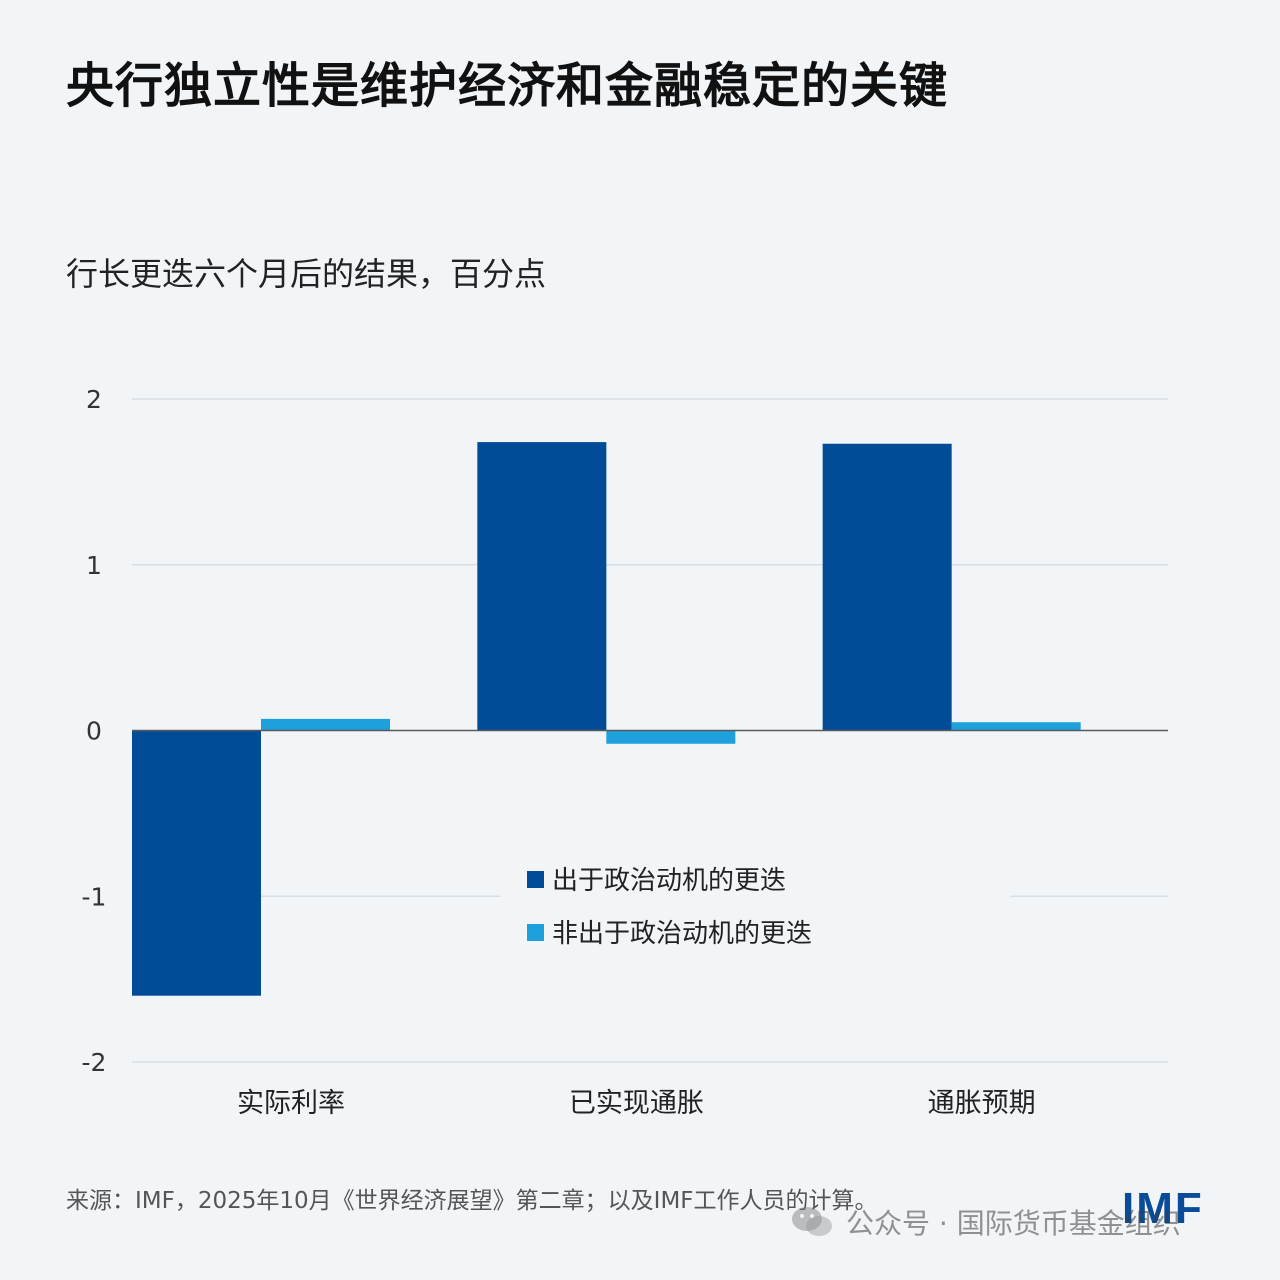 The width and height of the screenshot is (1280, 1280). What do you see at coordinates (472, 1201) in the screenshot?
I see `source-note: 来源：IMF，2025年10月《世界经济展望》第二章；以及IMF工作人员的计算。` at bounding box center [472, 1201].